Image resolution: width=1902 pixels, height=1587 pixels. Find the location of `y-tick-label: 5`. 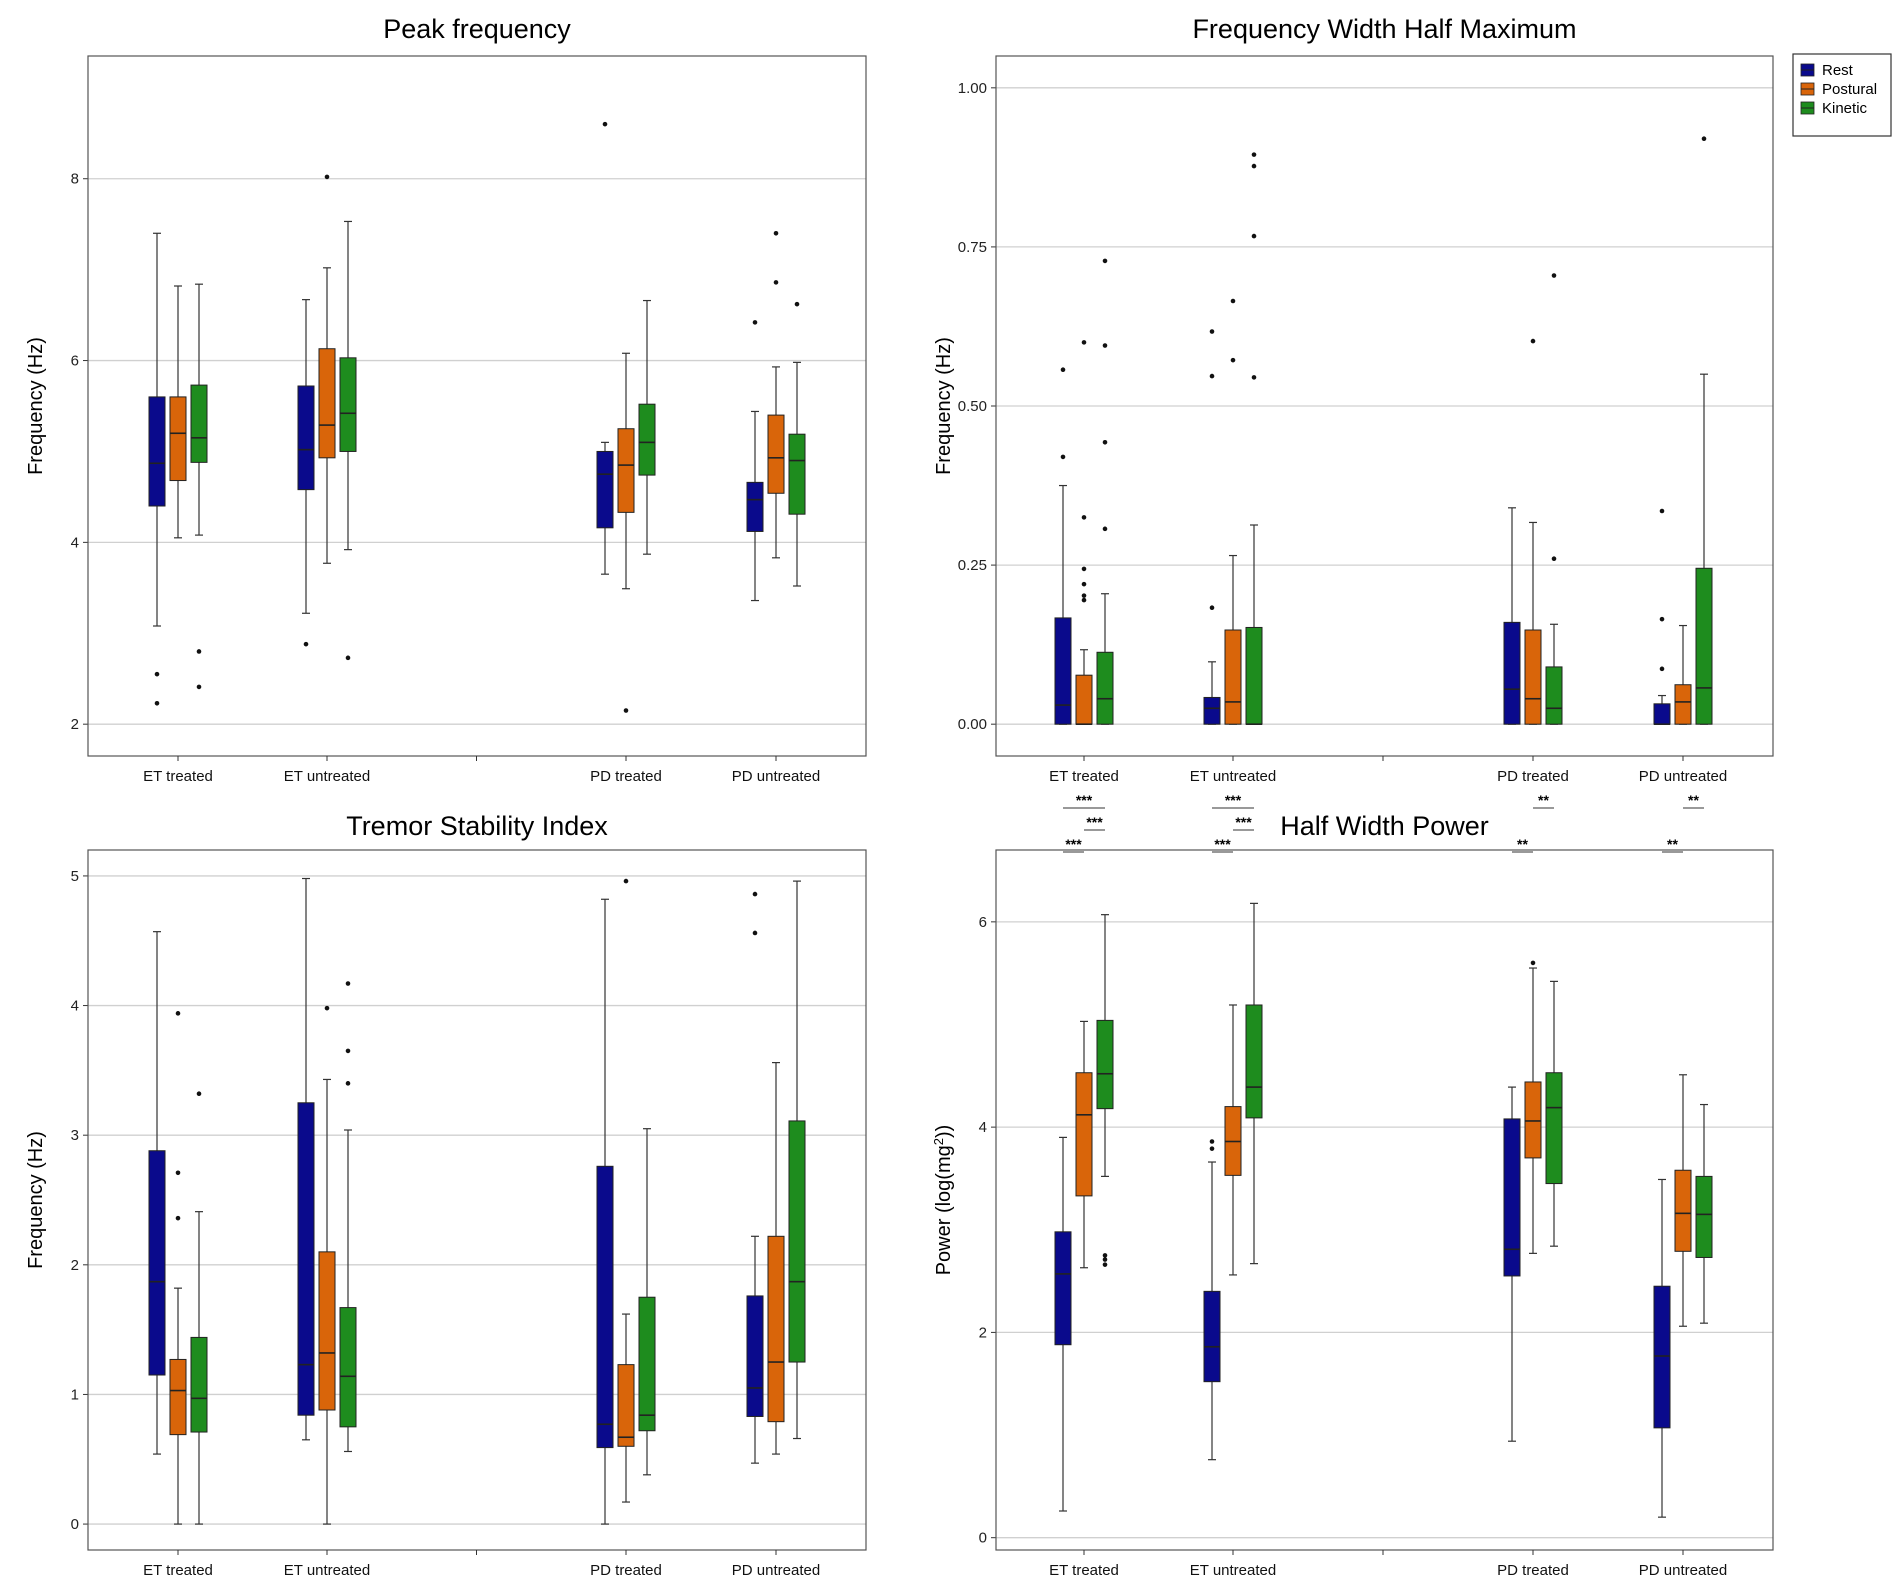

y-tick-label: 5 is located at coordinates (75, 876).